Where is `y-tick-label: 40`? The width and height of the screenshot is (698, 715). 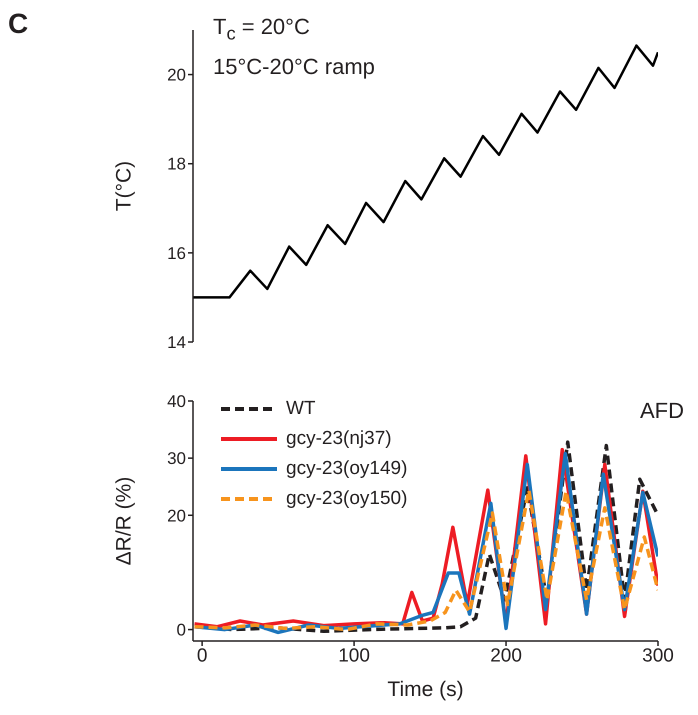
y-tick-label: 40 is located at coordinates (176, 402).